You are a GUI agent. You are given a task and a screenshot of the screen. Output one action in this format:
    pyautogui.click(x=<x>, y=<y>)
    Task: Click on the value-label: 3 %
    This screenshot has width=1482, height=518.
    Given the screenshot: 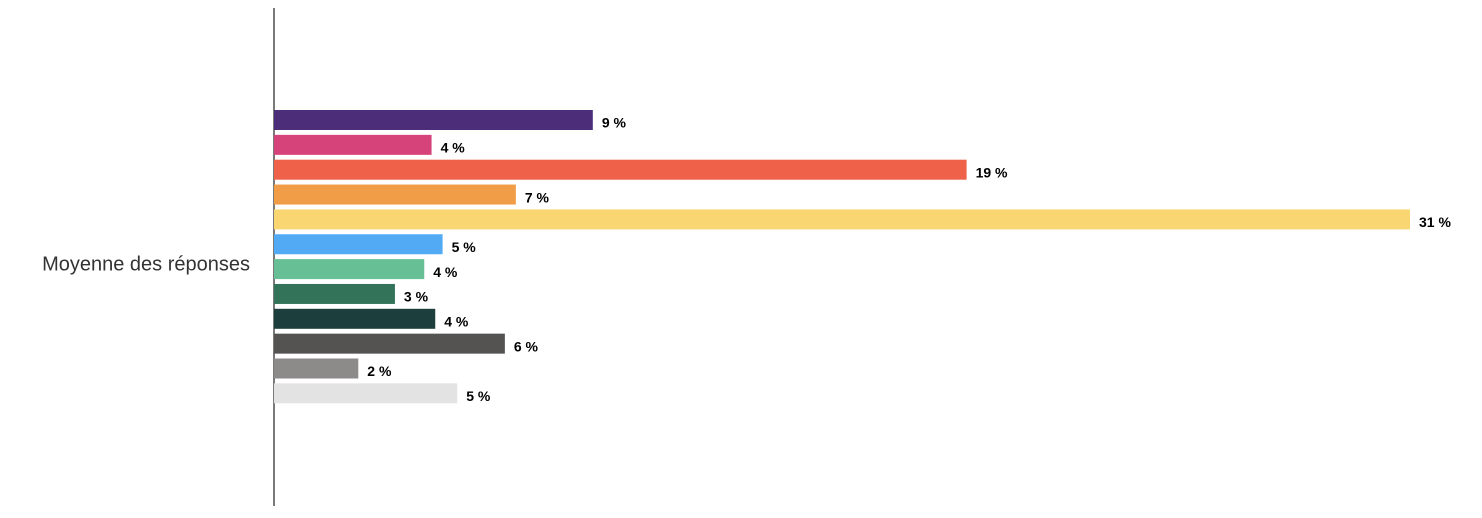 What is the action you would take?
    pyautogui.click(x=416, y=297)
    